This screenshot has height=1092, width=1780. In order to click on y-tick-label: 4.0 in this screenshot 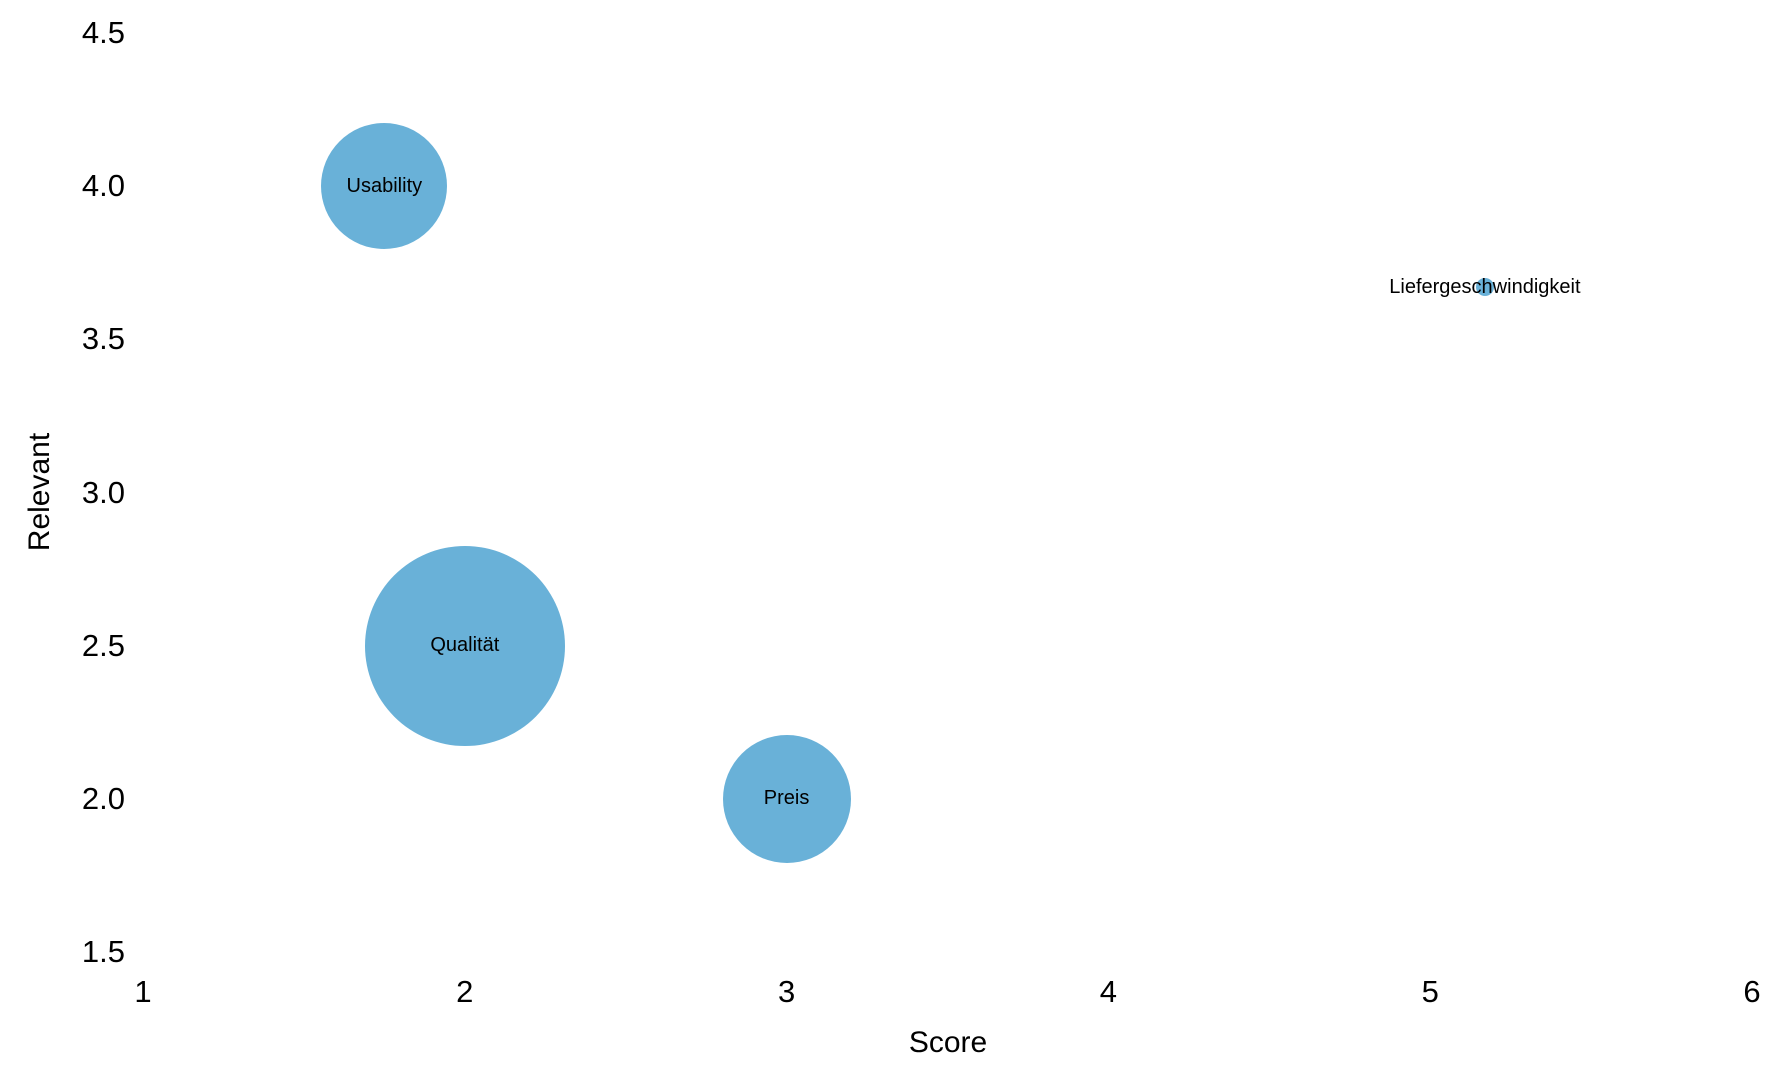, I will do `click(103, 186)`.